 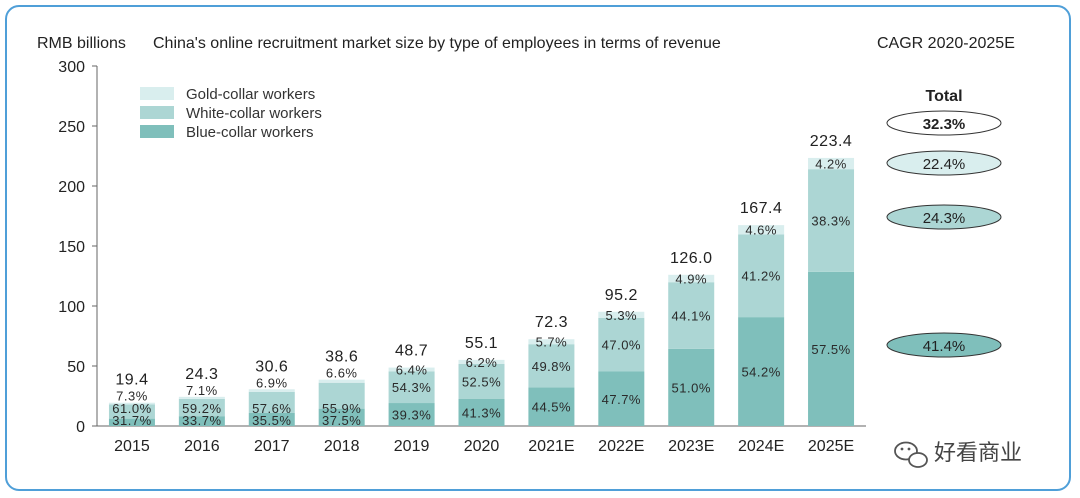 I want to click on segment-label: 57.6%, so click(x=271, y=408).